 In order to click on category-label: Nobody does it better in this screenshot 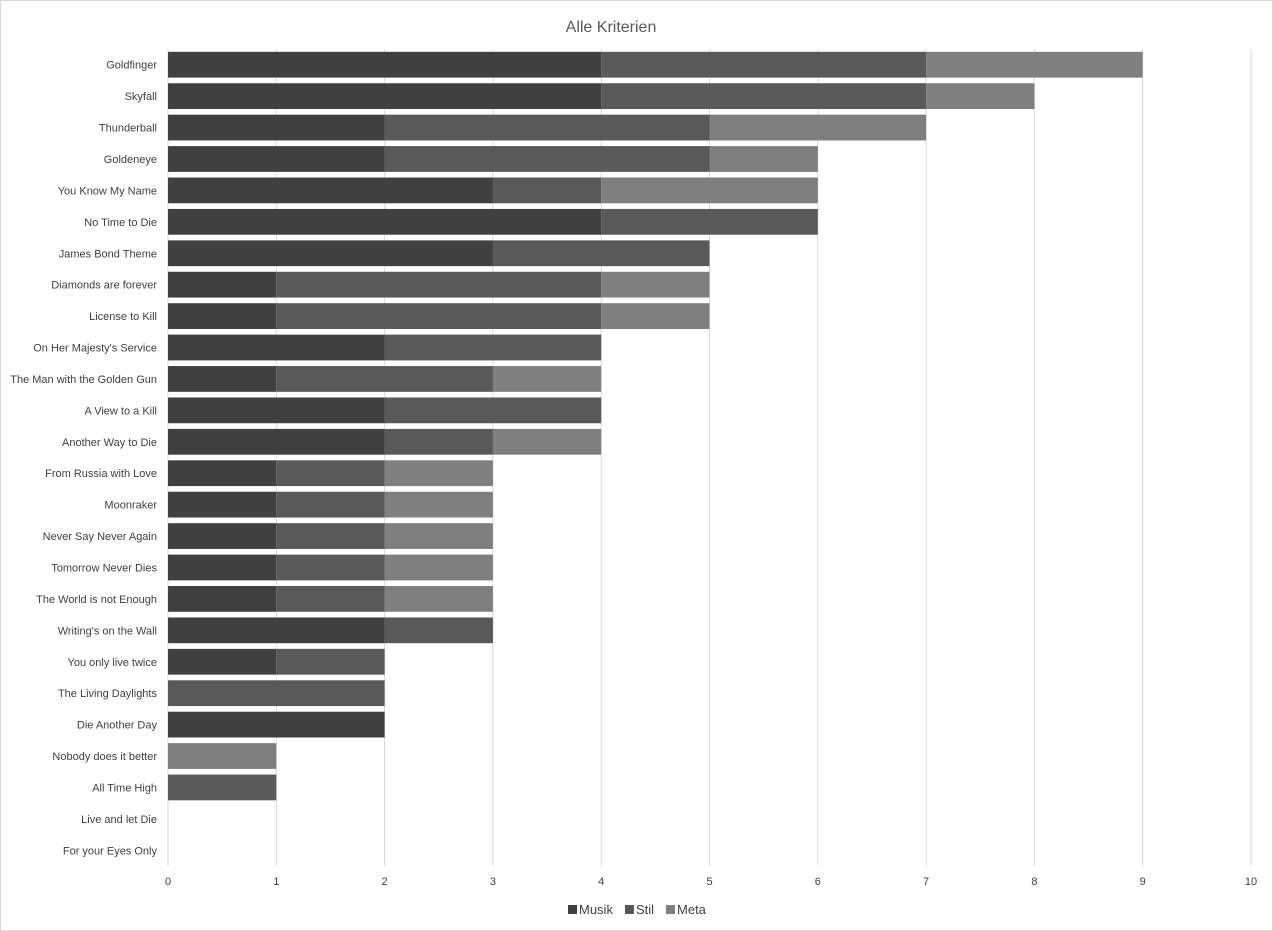, I will do `click(104, 757)`.